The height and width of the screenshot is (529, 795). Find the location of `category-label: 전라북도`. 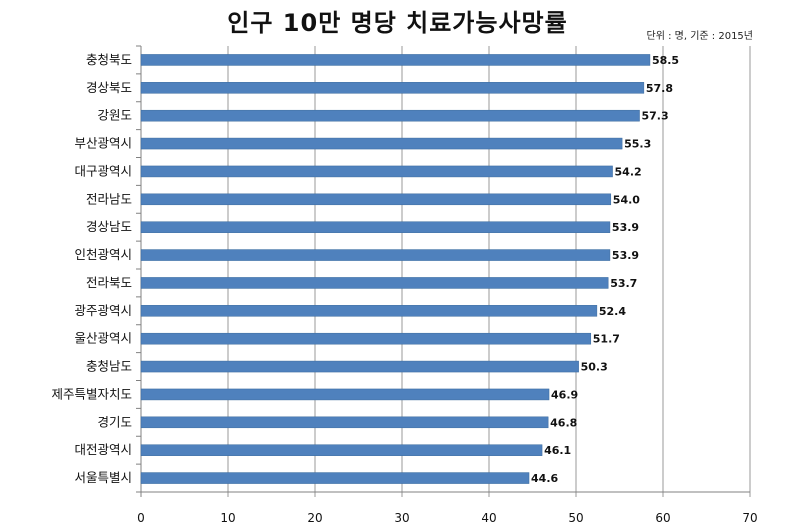

category-label: 전라북도 is located at coordinates (109, 282).